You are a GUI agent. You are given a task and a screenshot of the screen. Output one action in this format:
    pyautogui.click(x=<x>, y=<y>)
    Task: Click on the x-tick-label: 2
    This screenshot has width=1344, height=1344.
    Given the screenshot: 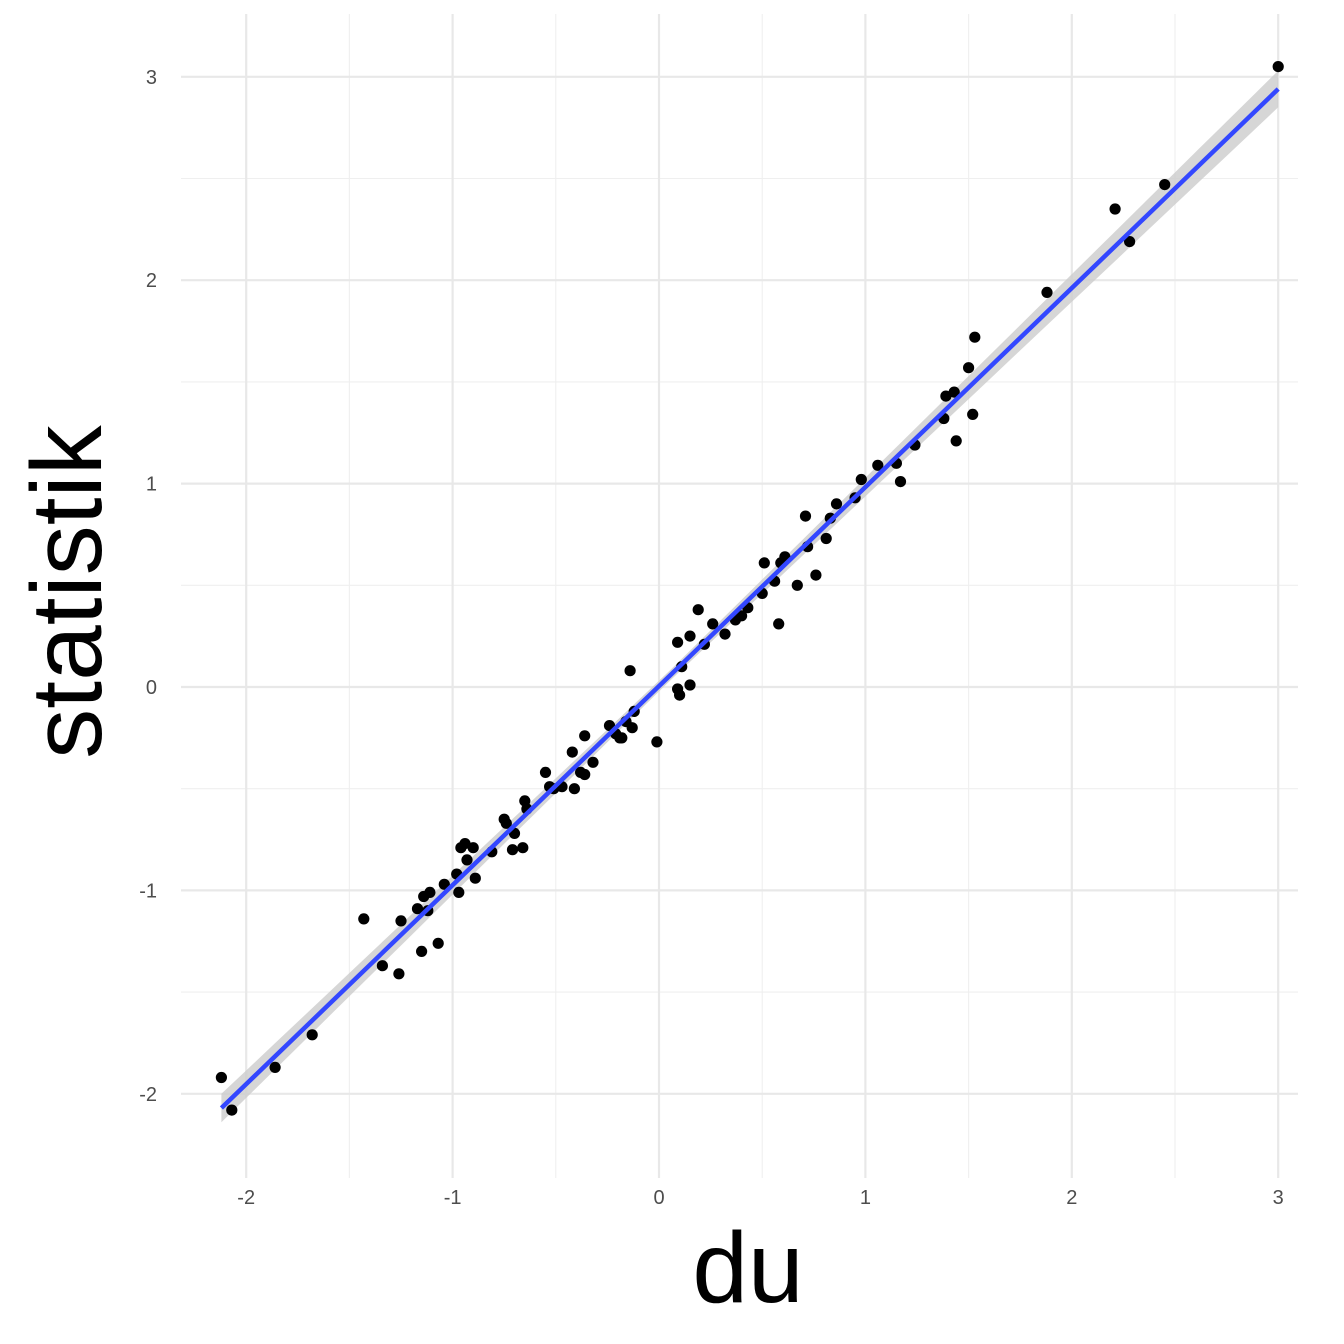 What is the action you would take?
    pyautogui.click(x=1071, y=1198)
    